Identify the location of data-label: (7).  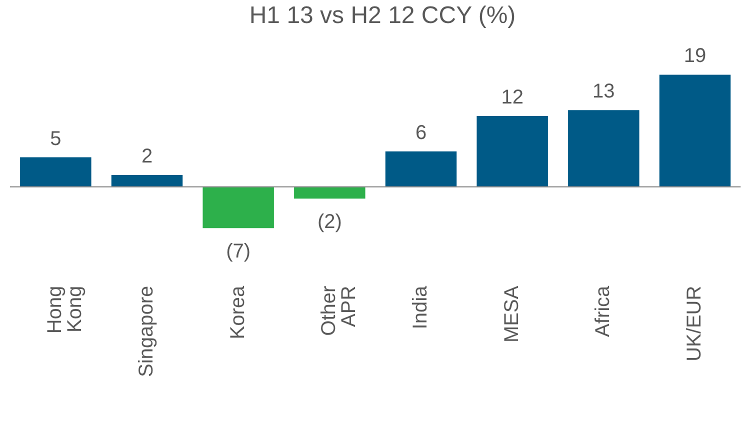
(238, 251).